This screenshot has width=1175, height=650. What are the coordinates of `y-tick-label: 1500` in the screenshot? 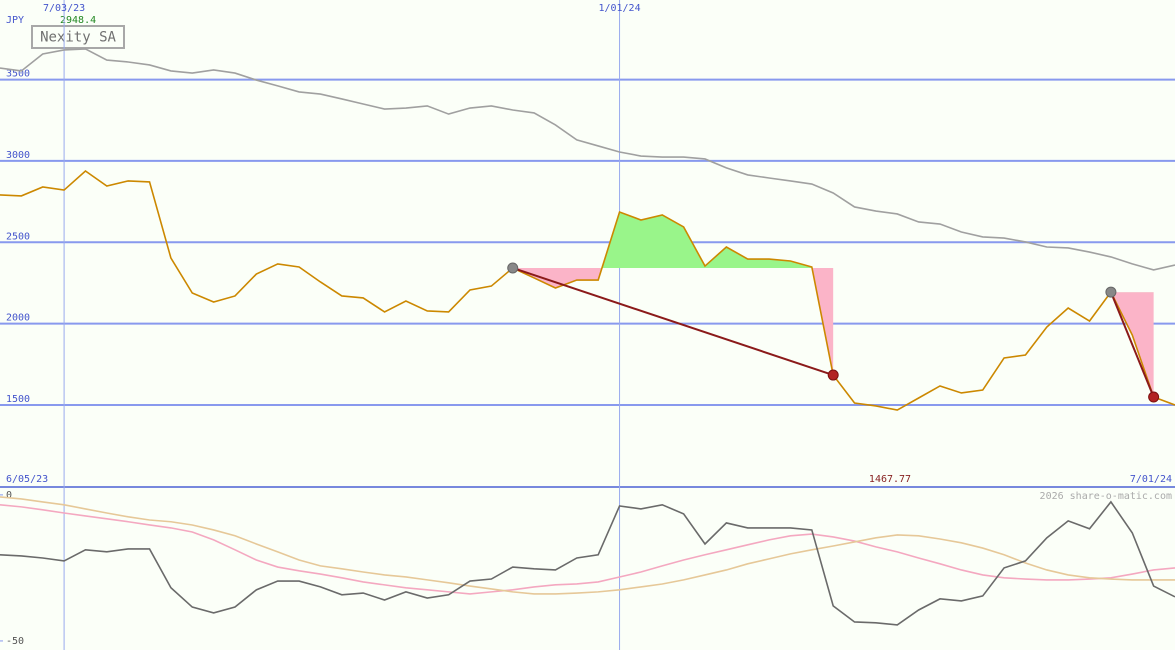 It's located at (18, 399).